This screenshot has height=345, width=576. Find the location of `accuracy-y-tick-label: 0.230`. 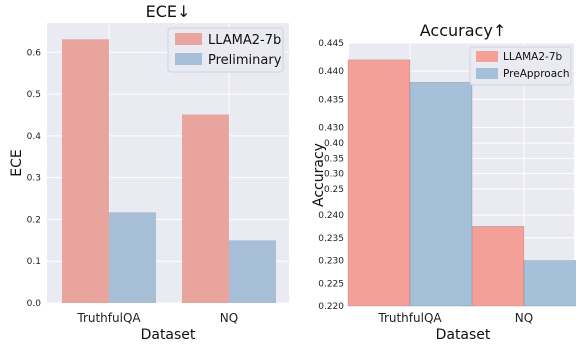

accuracy-y-tick-label: 0.230 is located at coordinates (331, 262).